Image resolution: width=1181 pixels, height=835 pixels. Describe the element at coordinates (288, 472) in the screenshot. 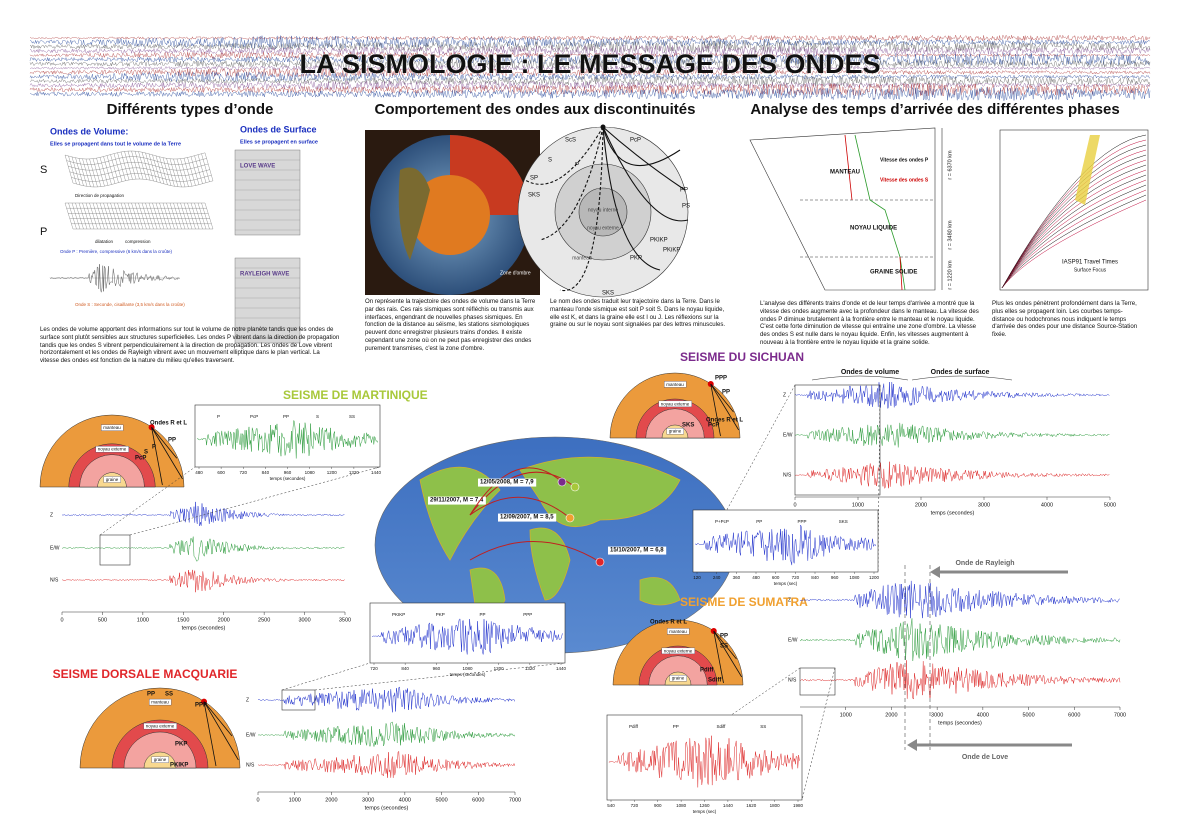

I see `x-tick-label: 960` at that location.